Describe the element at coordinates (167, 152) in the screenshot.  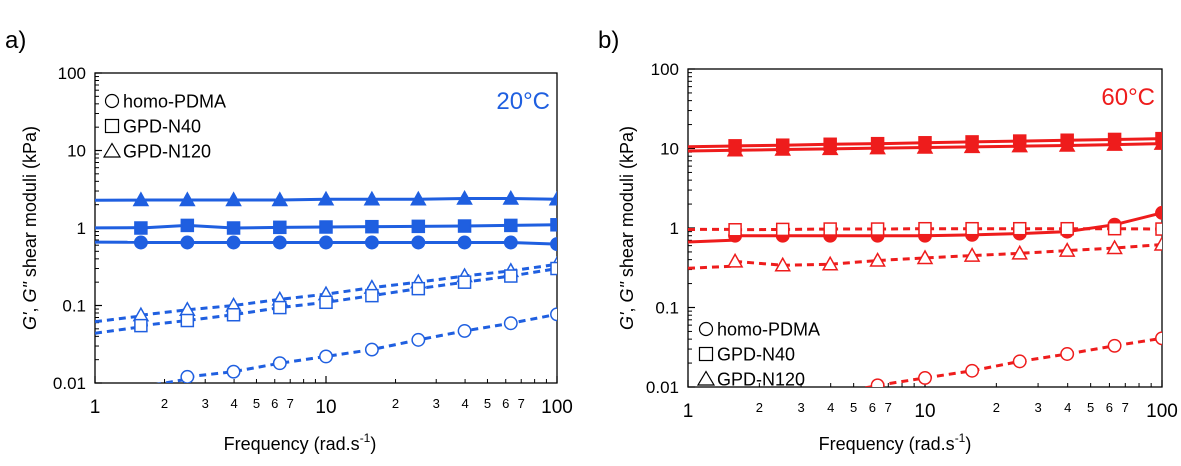
I see `legend-label: GPD-N120` at that location.